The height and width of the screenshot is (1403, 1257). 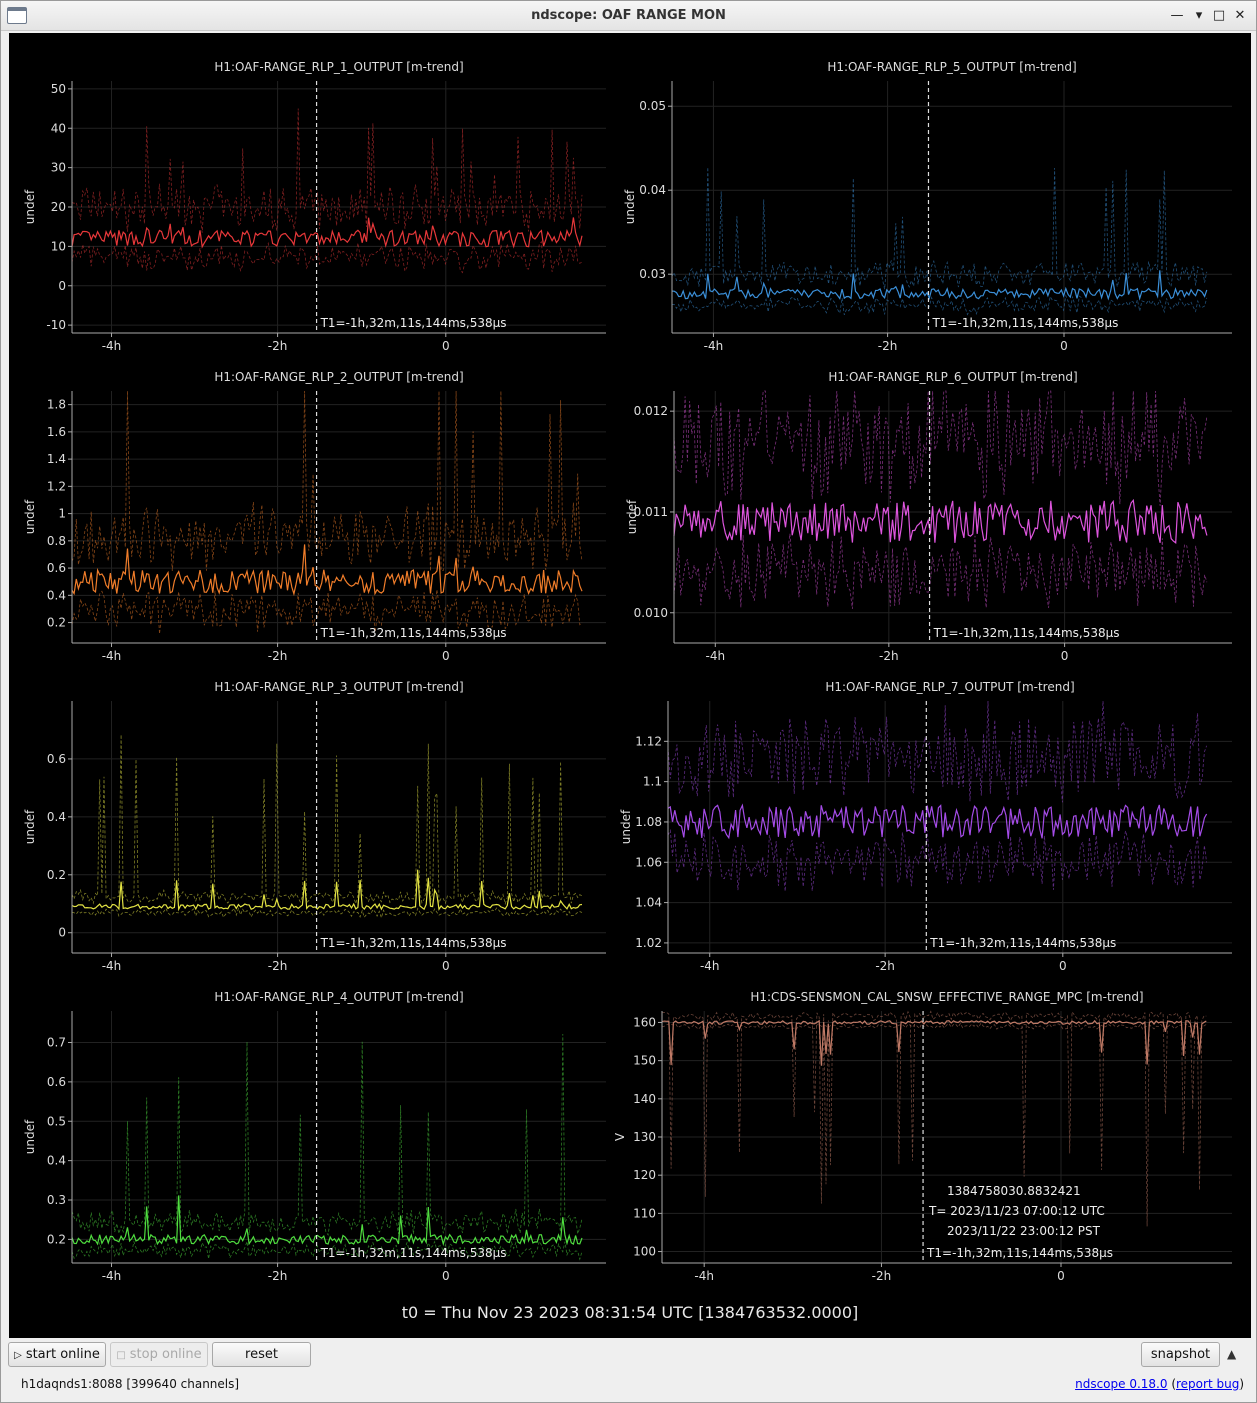 I want to click on y-tick-label: 40, so click(x=58, y=128).